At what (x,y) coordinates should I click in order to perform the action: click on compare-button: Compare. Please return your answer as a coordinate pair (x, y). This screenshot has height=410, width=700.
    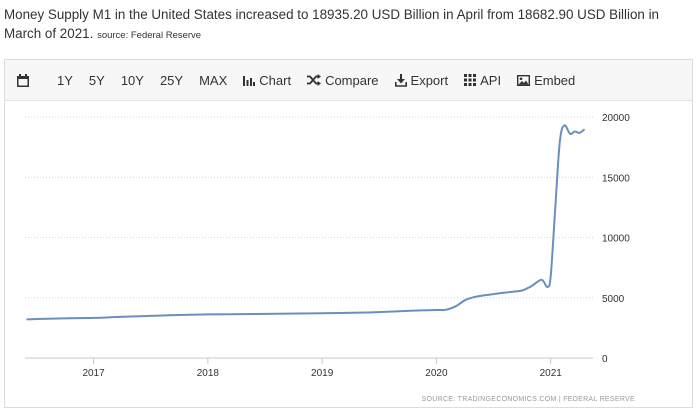
    Looking at the image, I should click on (342, 80).